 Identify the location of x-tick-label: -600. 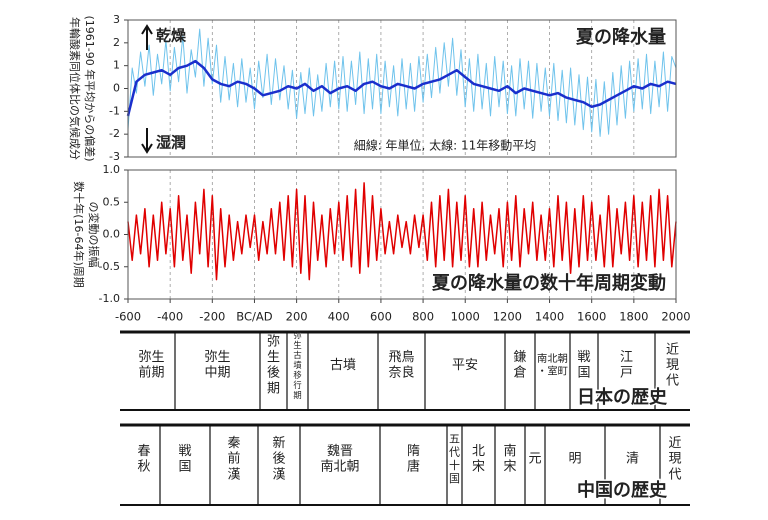
(128, 317).